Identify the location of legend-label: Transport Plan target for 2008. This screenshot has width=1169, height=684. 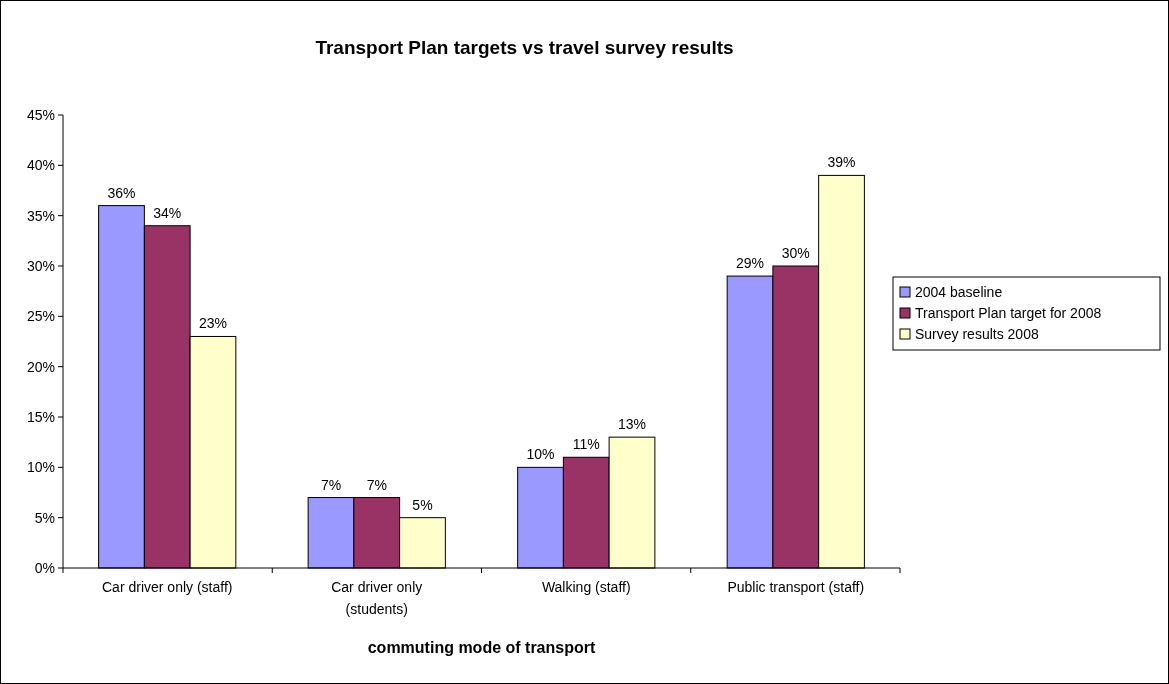
(1008, 312).